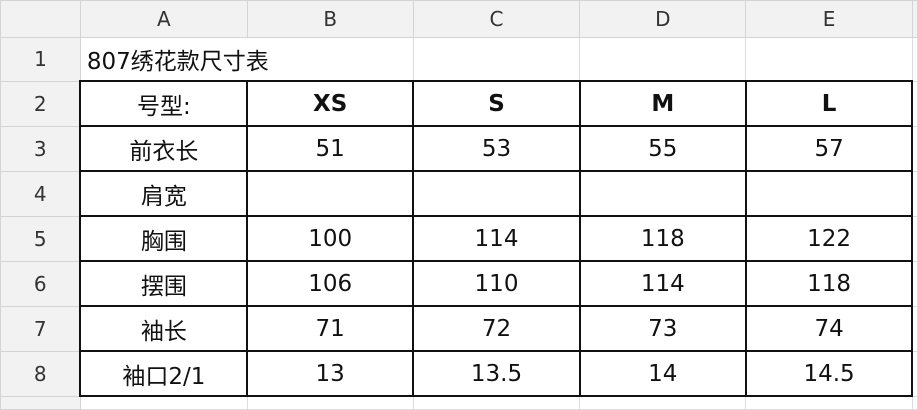 The width and height of the screenshot is (918, 410). What do you see at coordinates (330, 283) in the screenshot?
I see `value-cell: 106` at bounding box center [330, 283].